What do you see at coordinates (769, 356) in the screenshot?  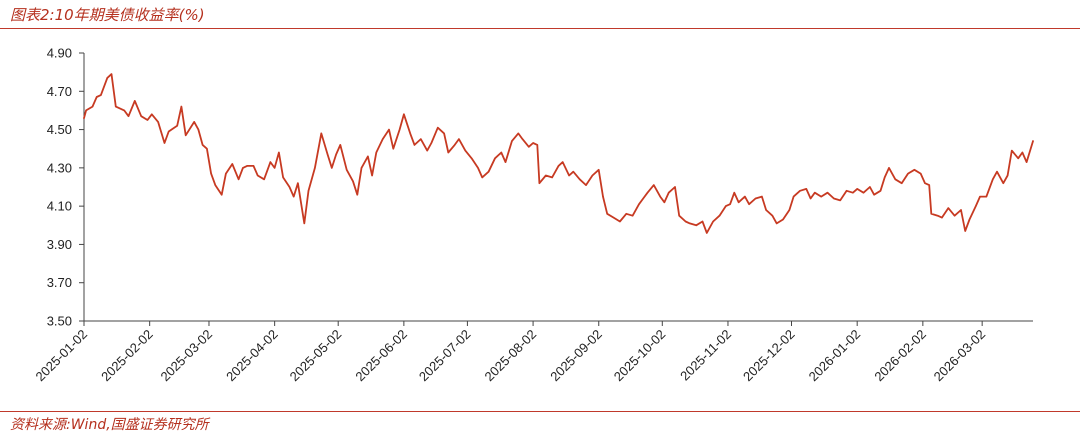 I see `x-tick-label: 2025-12-02` at bounding box center [769, 356].